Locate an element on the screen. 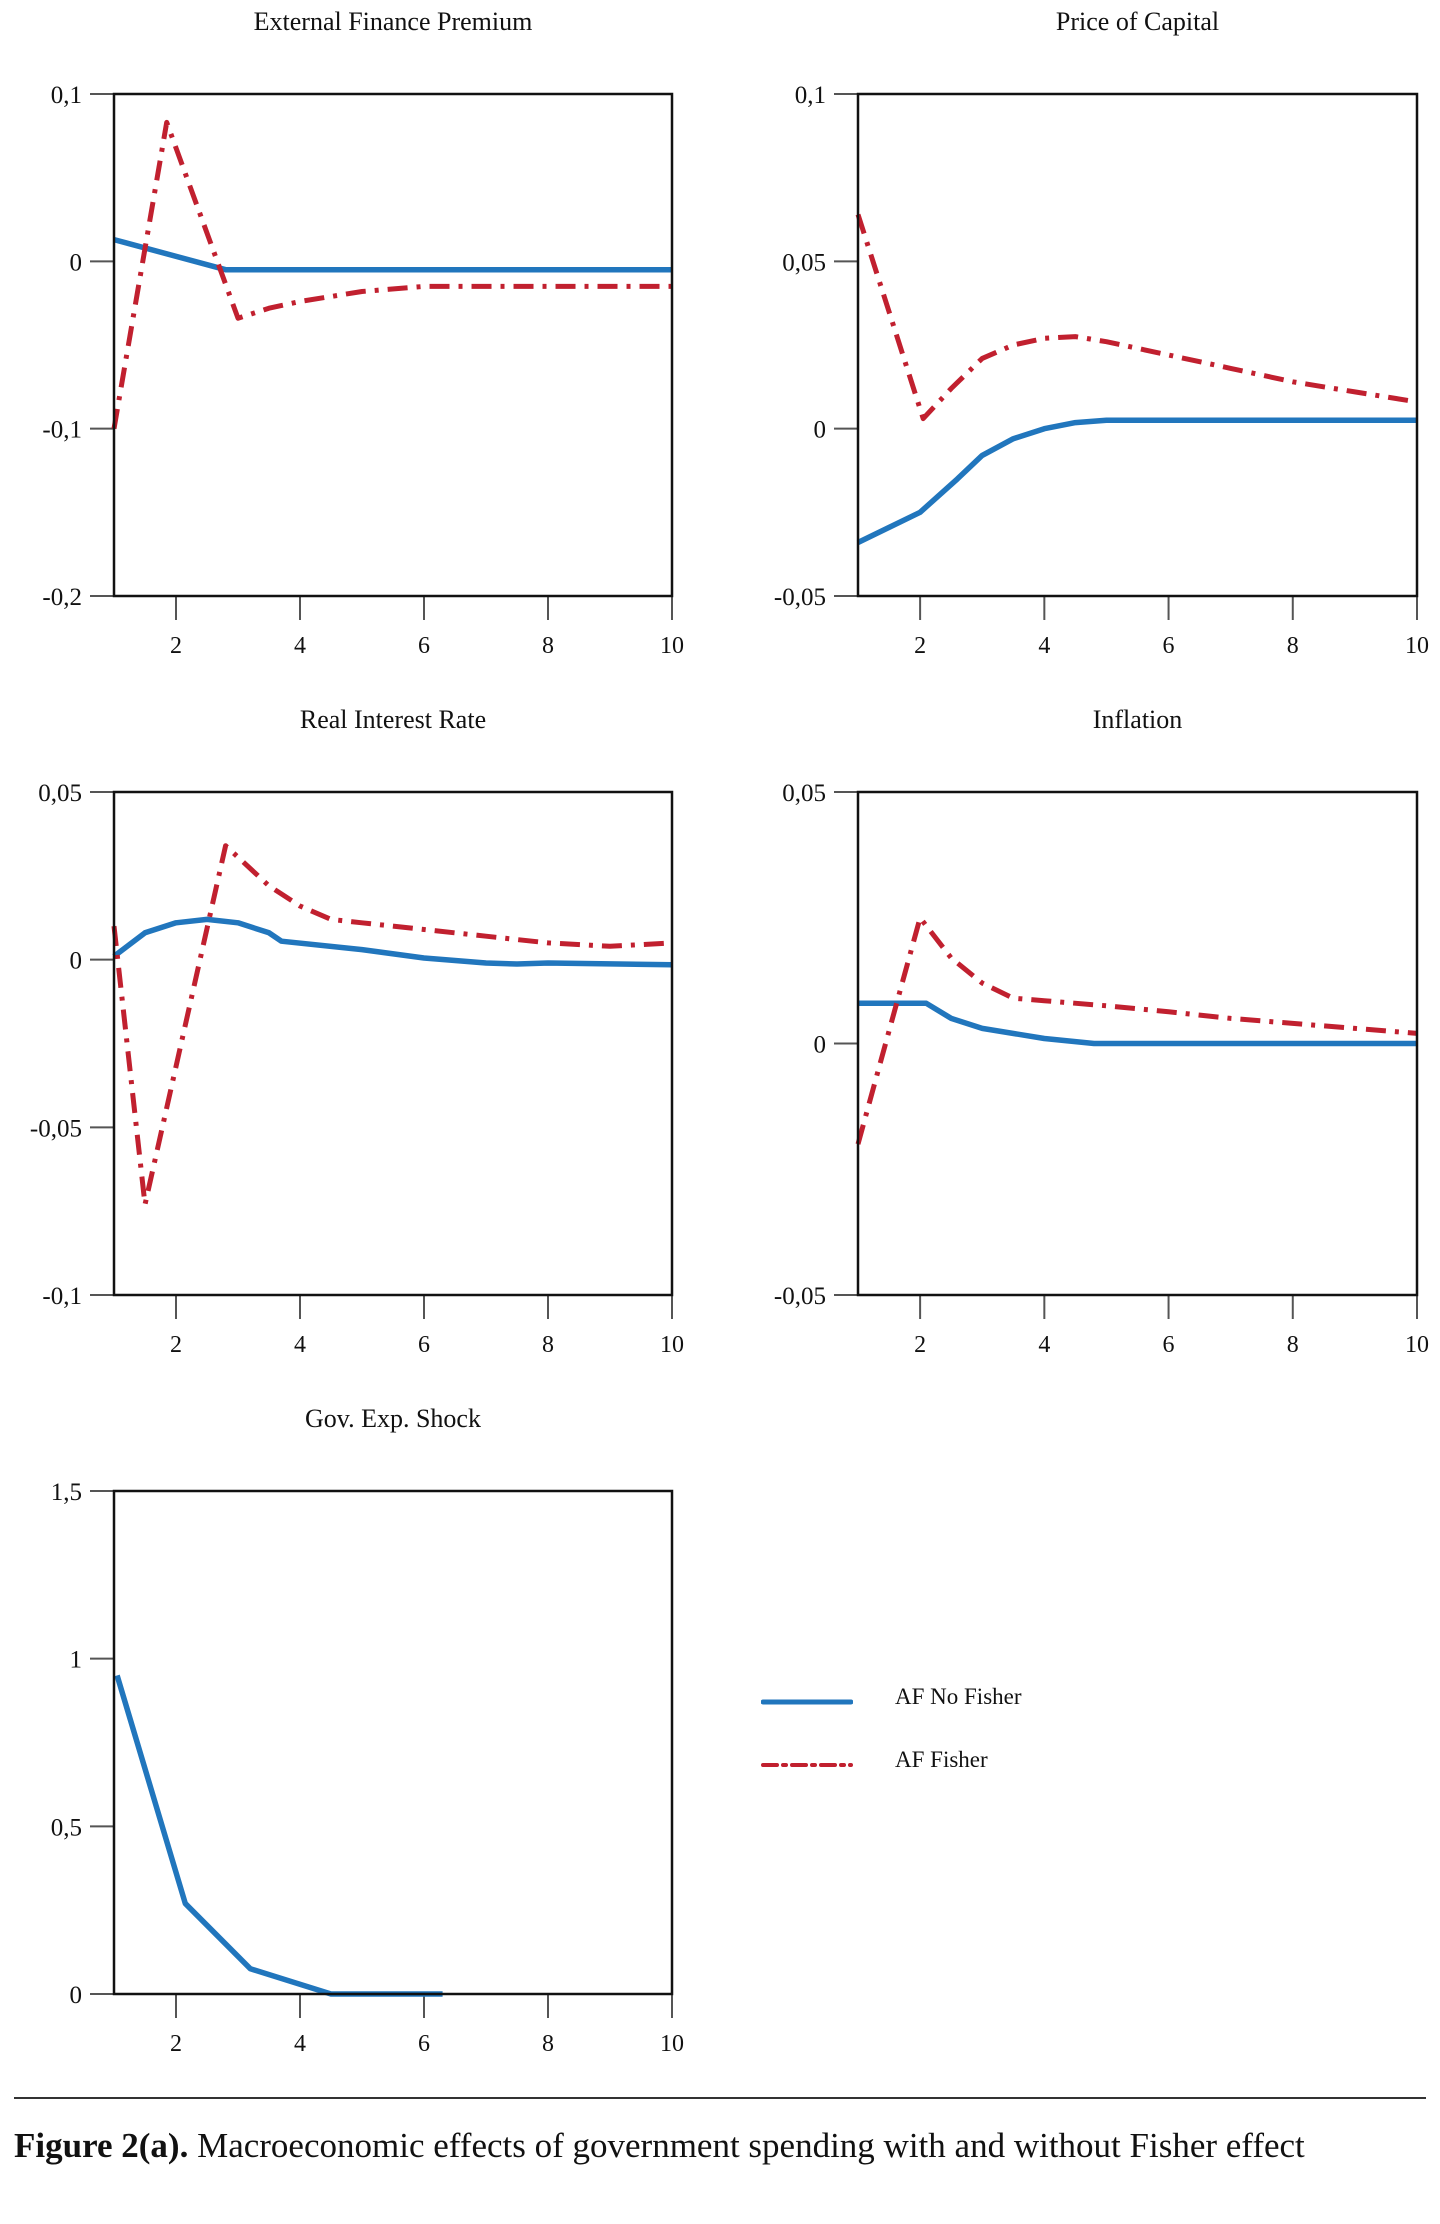 This screenshot has height=2224, width=1440. y-tick-label: -0,2 is located at coordinates (62, 597).